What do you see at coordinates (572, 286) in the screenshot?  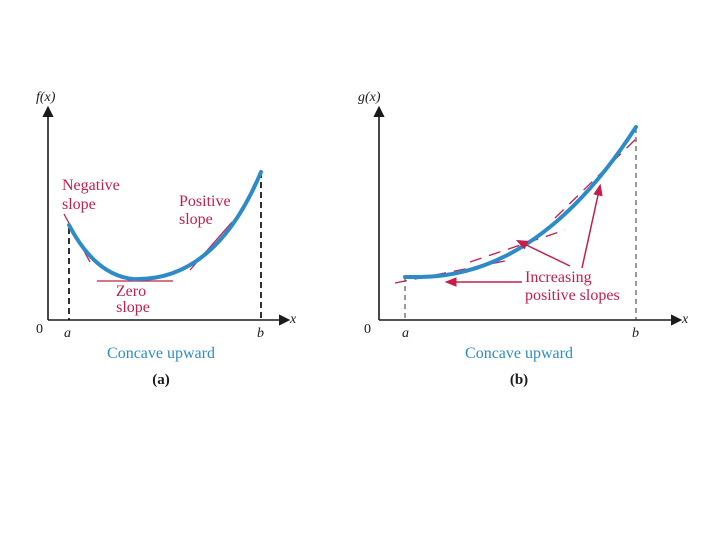 I see `panel-b-increasing-slopes-label: Increasing positive slopes` at bounding box center [572, 286].